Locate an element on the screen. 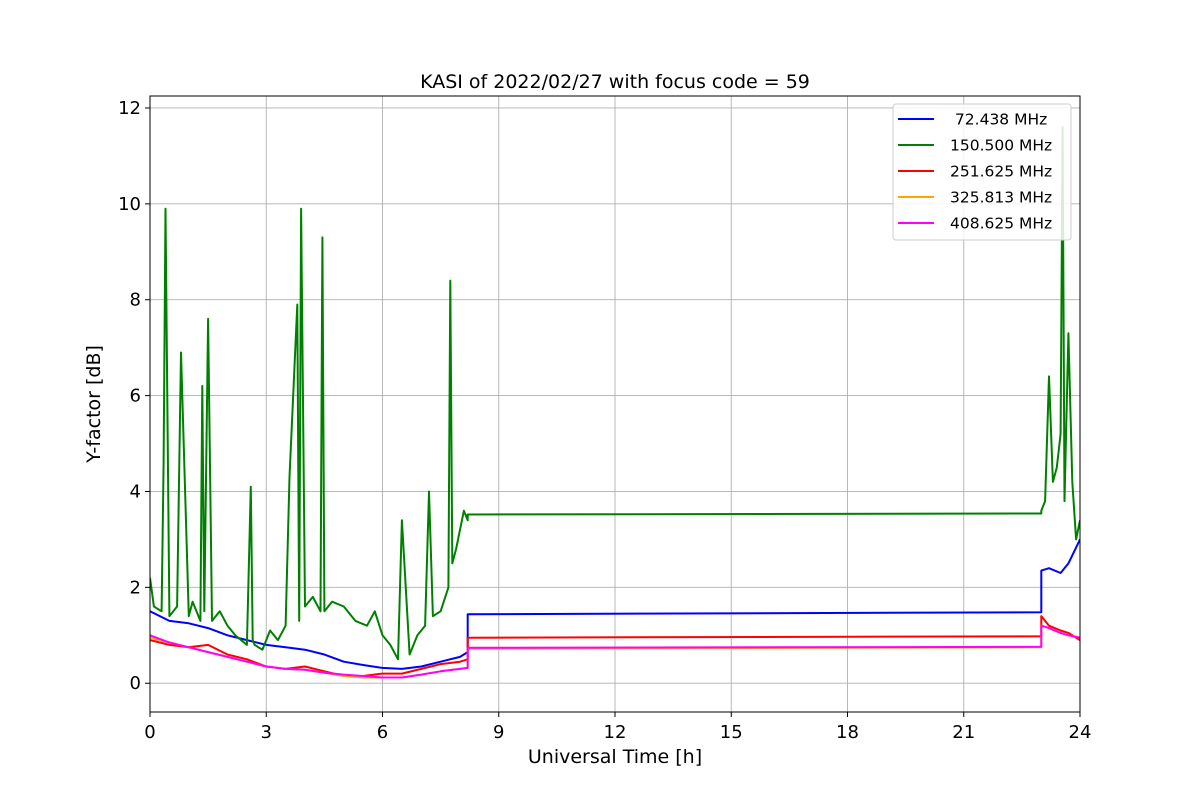 Image resolution: width=1200 pixels, height=800 pixels. x-tick-label: 6 is located at coordinates (382, 732).